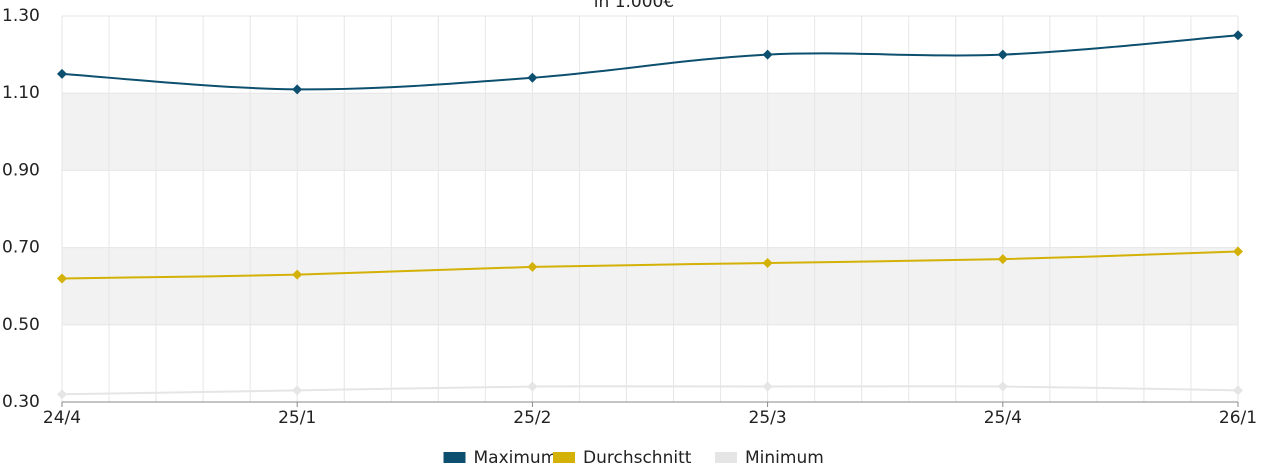  I want to click on y-tick-label: 0.70, so click(21, 248).